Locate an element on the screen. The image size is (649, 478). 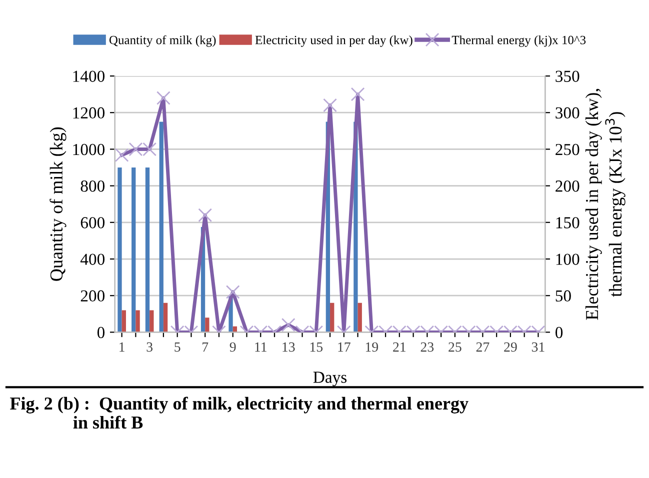
x-tick-label: 15 is located at coordinates (316, 347).